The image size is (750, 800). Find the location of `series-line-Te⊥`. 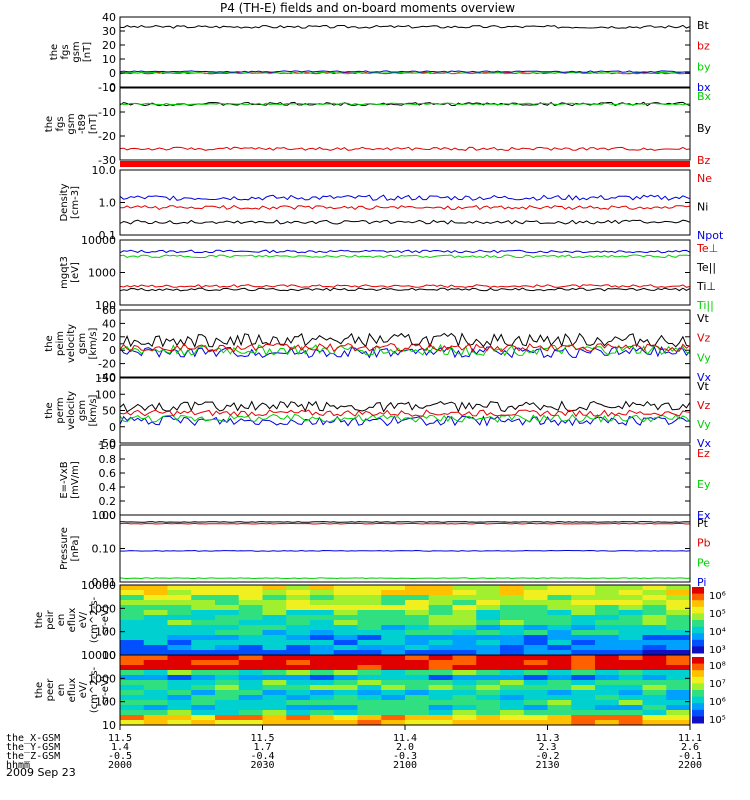

series-line-Te⊥ is located at coordinates (405, 286).